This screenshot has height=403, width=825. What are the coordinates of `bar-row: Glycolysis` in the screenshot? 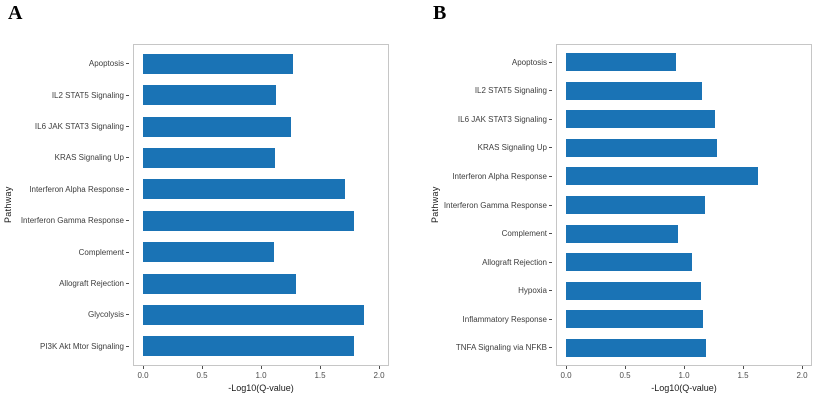 It's located at (194, 314).